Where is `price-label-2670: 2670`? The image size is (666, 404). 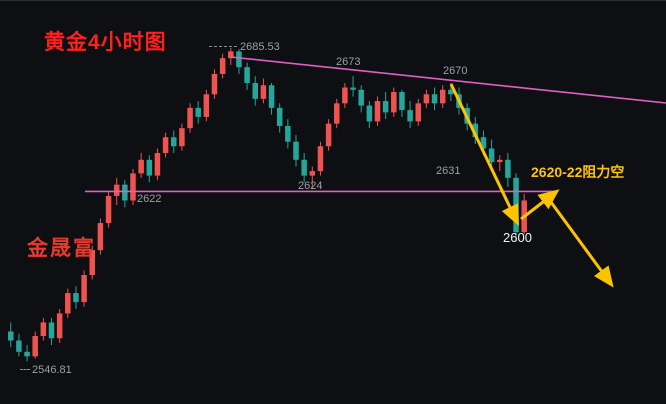
price-label-2670: 2670 is located at coordinates (455, 71).